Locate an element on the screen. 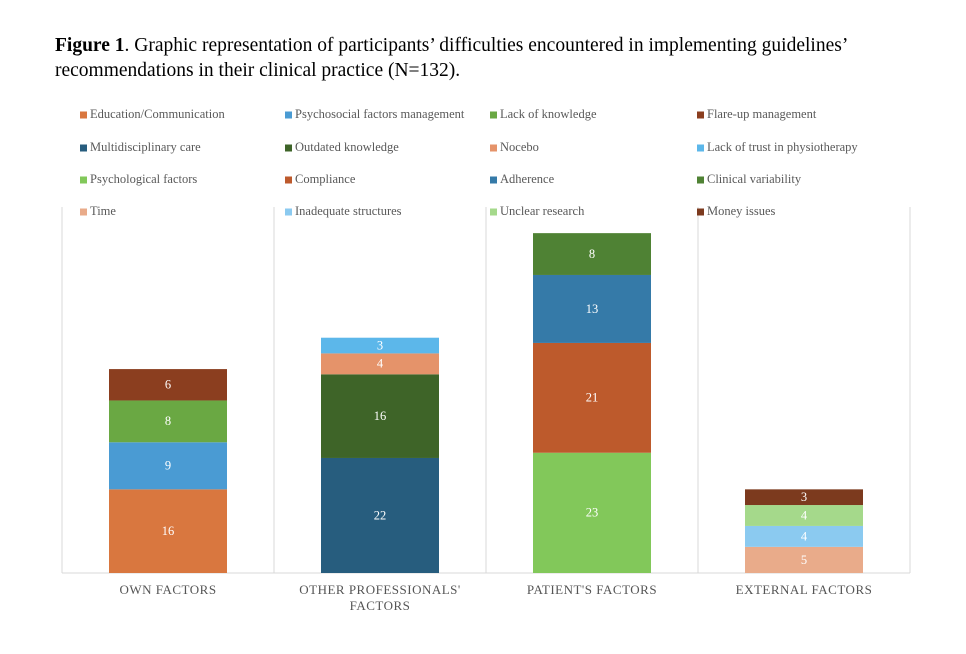  legend-label: Psychological factors is located at coordinates (143, 179).